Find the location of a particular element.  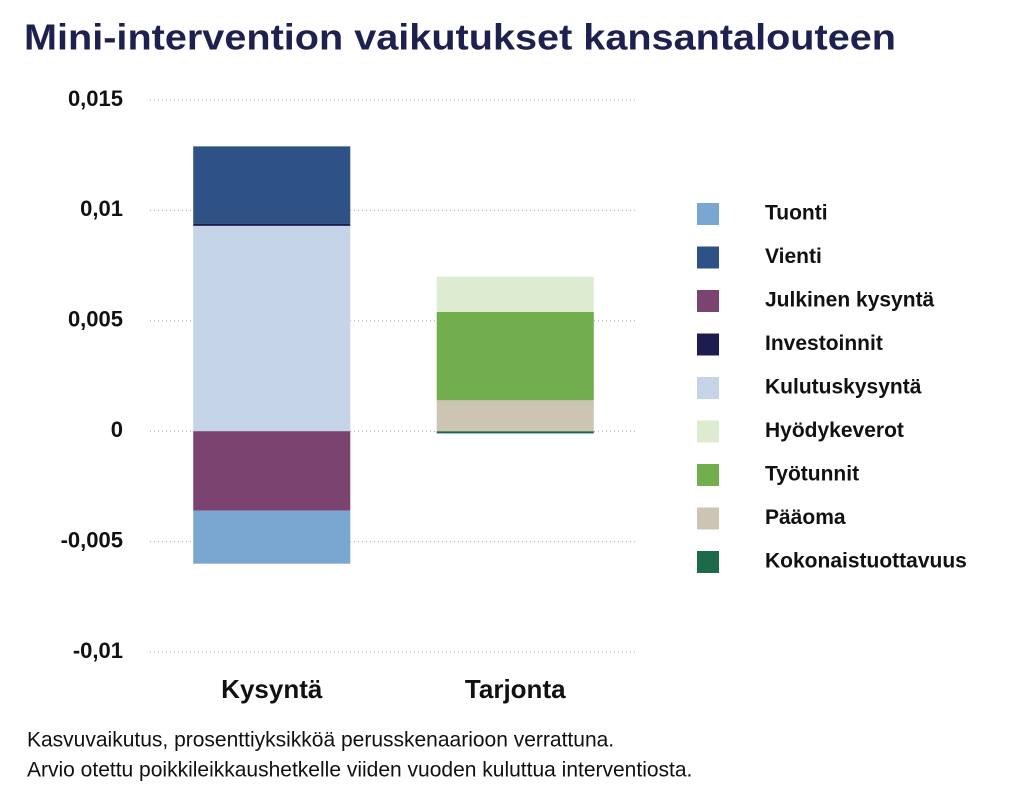

legend-label: Pääoma is located at coordinates (805, 517).